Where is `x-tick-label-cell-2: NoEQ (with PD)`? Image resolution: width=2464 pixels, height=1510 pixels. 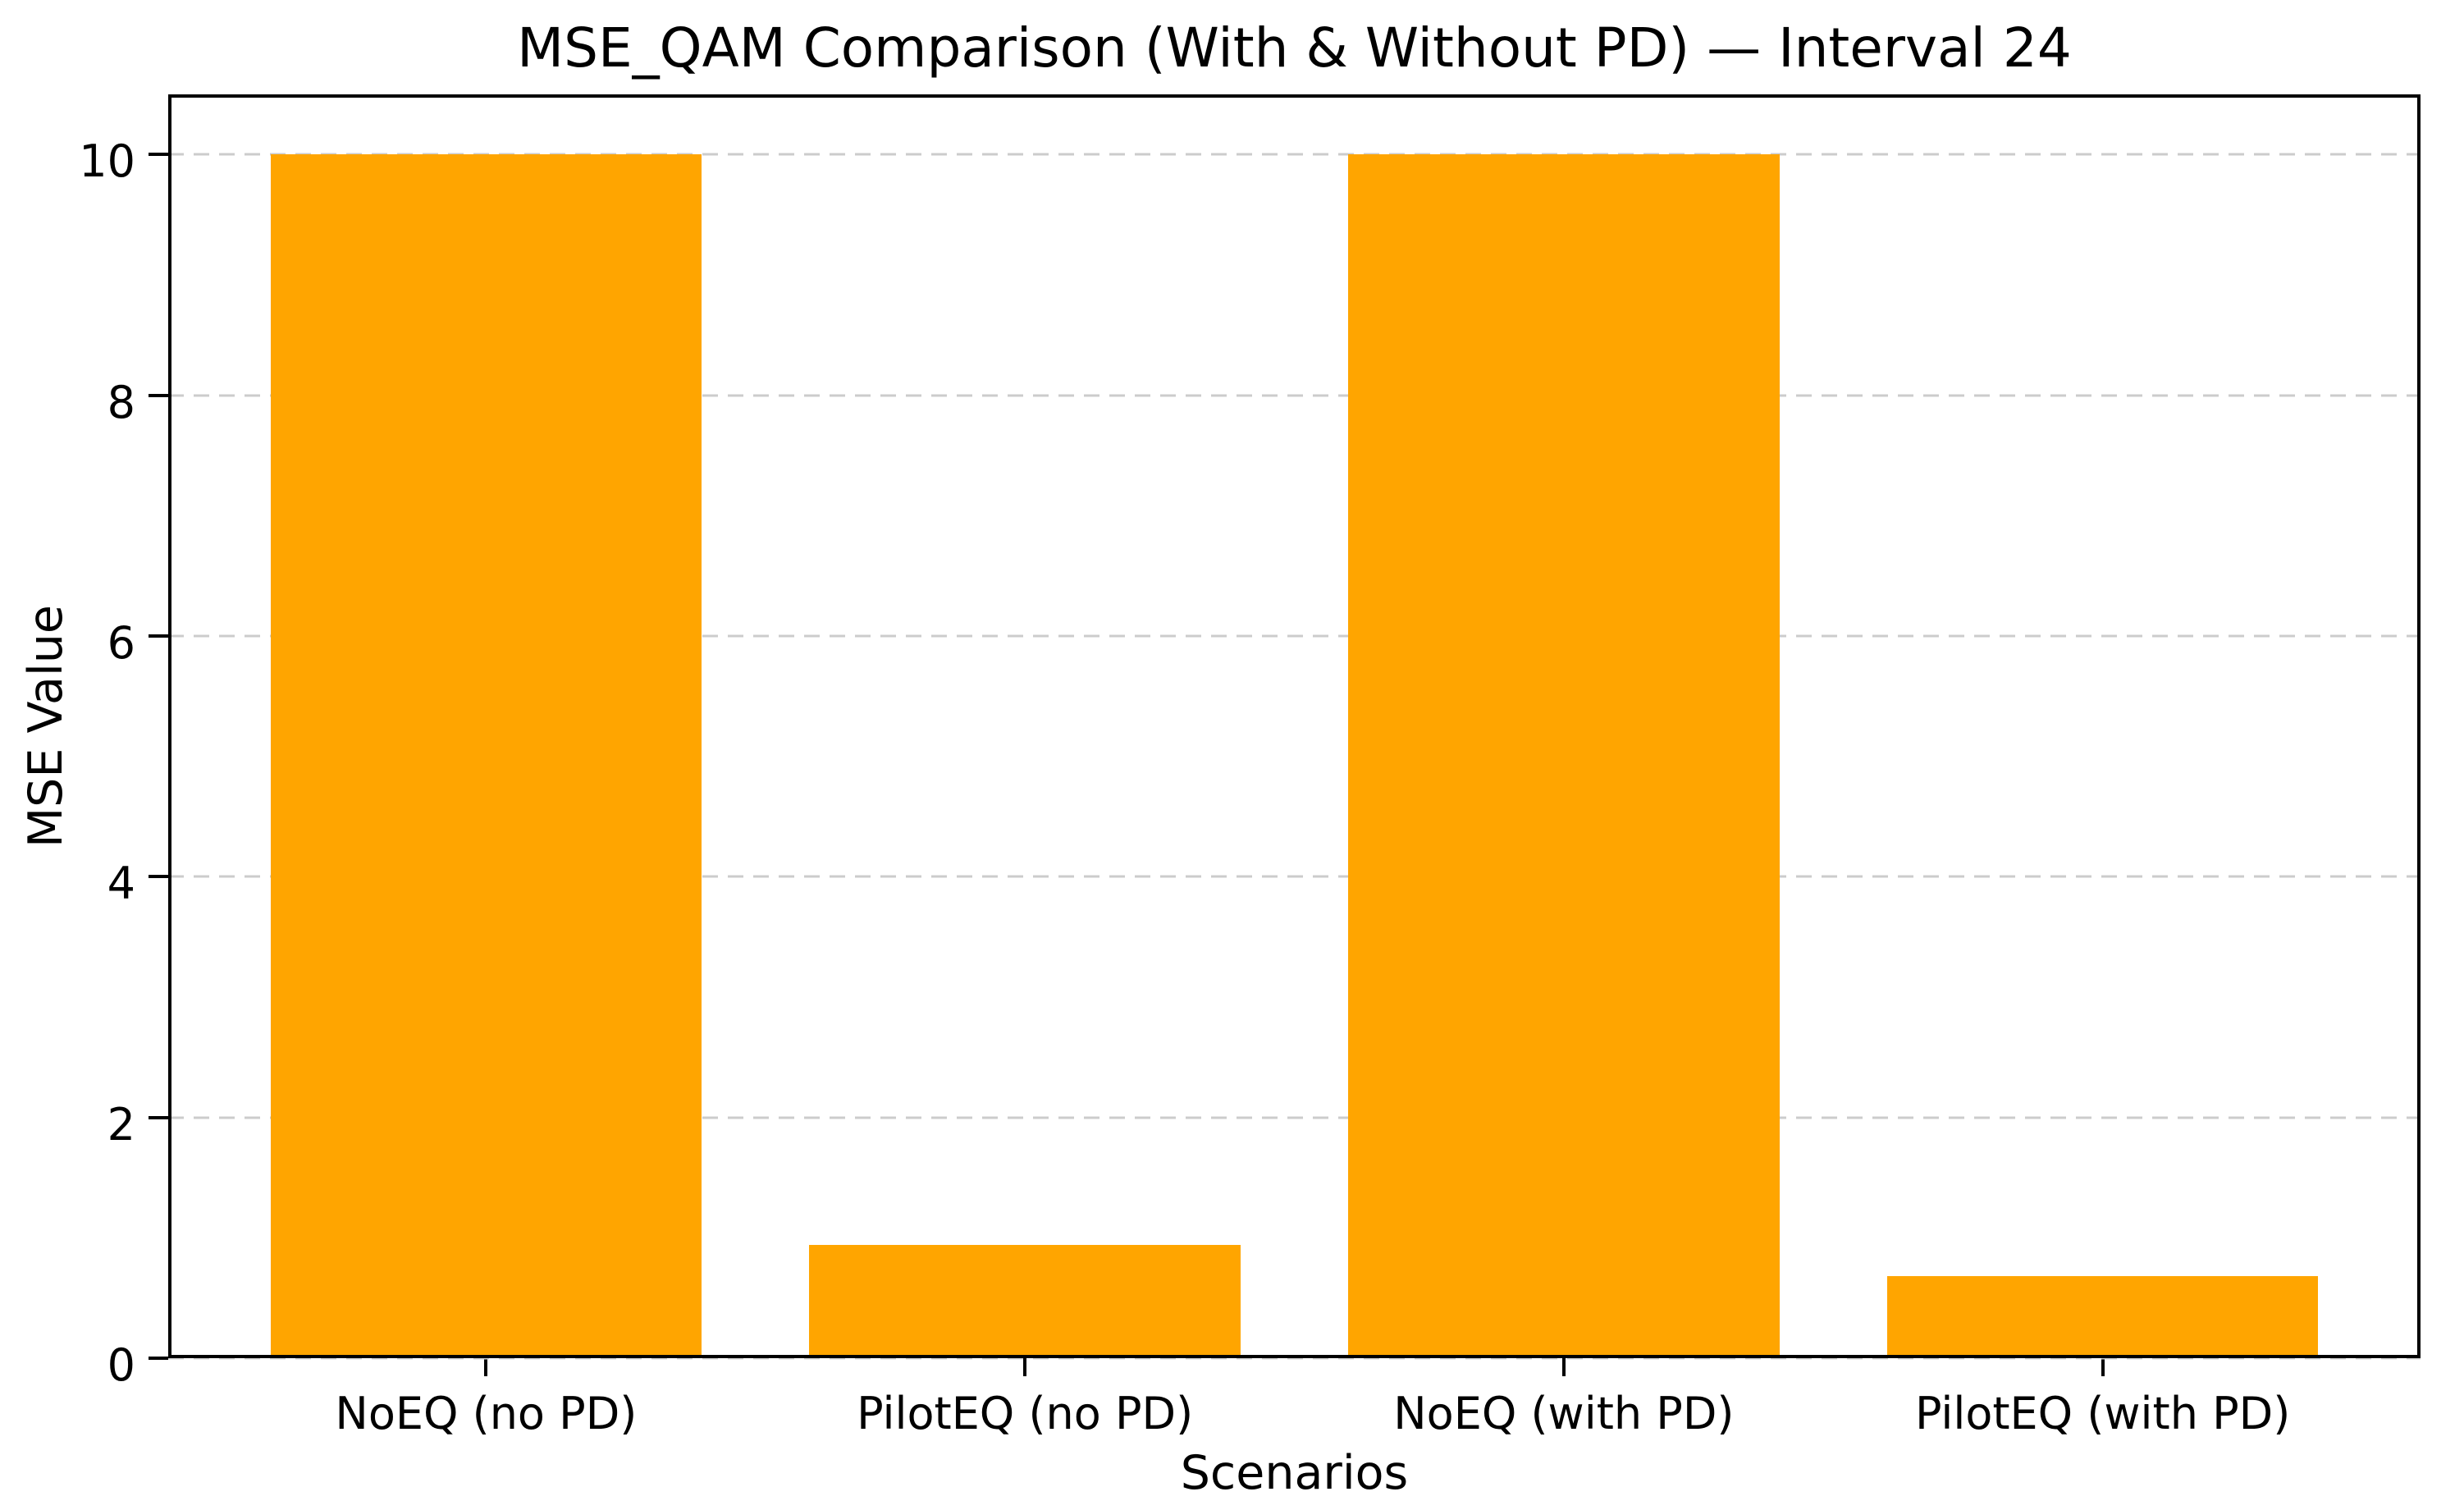
x-tick-label-cell-2: NoEQ (with PD) is located at coordinates (1564, 1413).